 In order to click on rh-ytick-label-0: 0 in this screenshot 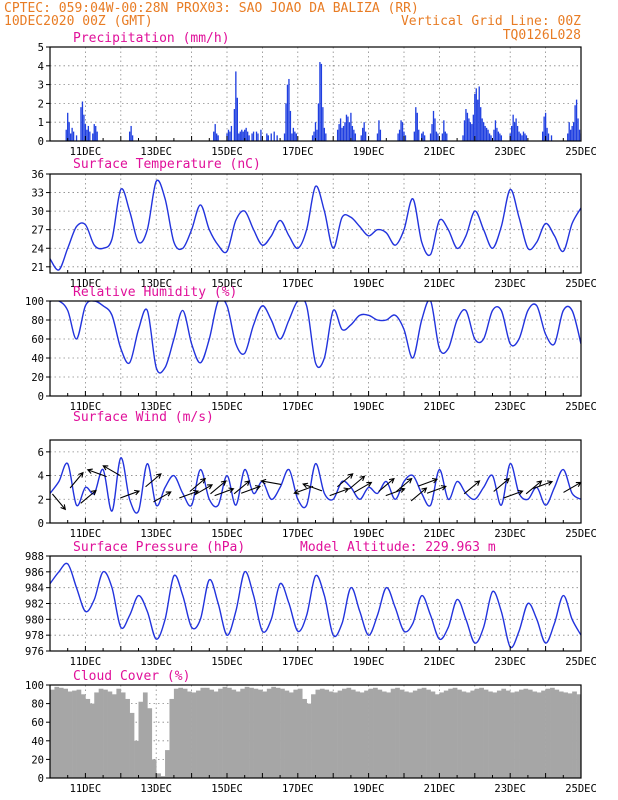, I will do `click(41, 397)`.